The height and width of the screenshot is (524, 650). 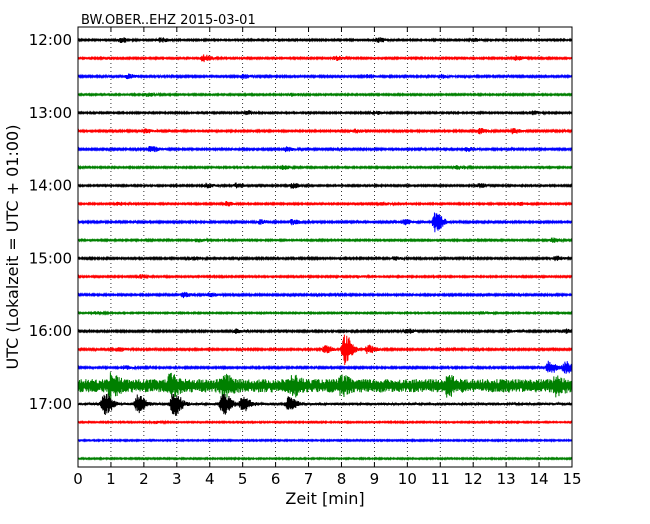 What do you see at coordinates (539, 479) in the screenshot?
I see `x-tick-label: 14` at bounding box center [539, 479].